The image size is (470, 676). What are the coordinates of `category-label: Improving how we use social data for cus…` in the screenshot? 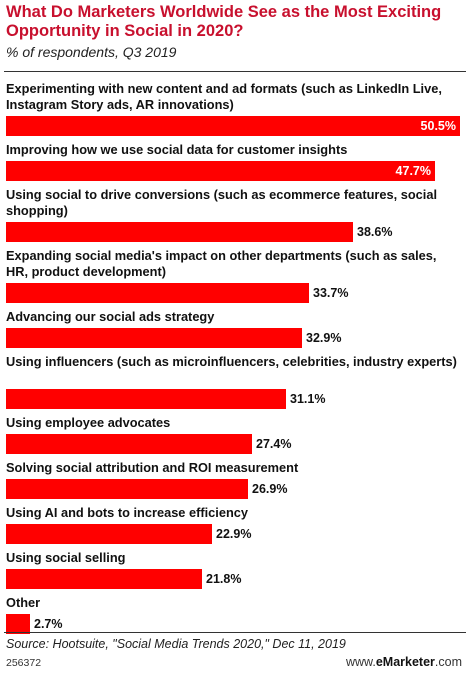 It's located at (177, 149).